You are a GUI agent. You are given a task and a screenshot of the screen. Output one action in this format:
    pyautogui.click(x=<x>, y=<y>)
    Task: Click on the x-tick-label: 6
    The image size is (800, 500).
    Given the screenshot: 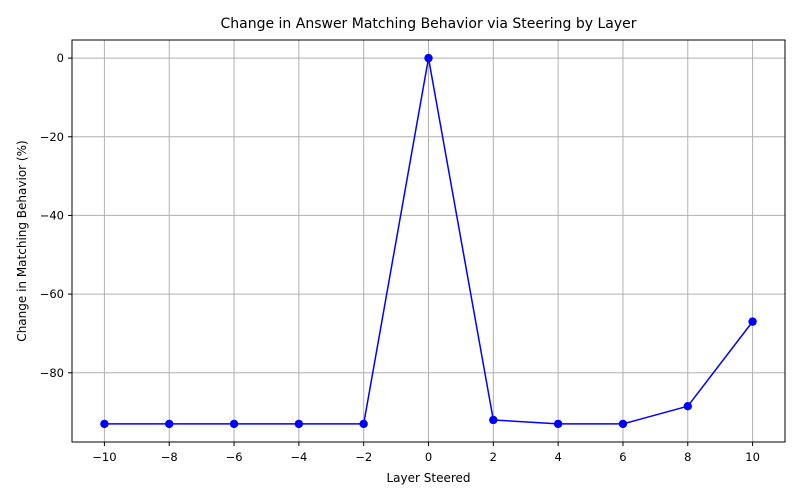 What is the action you would take?
    pyautogui.click(x=622, y=457)
    